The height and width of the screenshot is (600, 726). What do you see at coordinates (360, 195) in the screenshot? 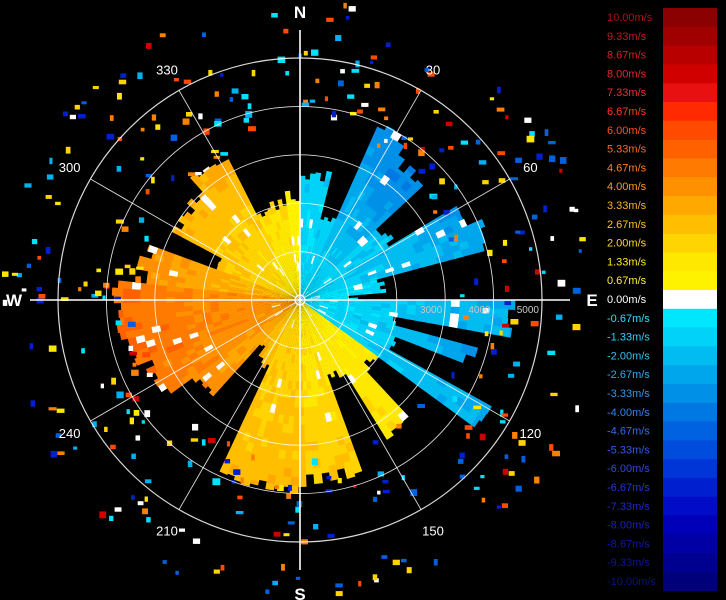
I see `azimuth-radial` at bounding box center [360, 195].